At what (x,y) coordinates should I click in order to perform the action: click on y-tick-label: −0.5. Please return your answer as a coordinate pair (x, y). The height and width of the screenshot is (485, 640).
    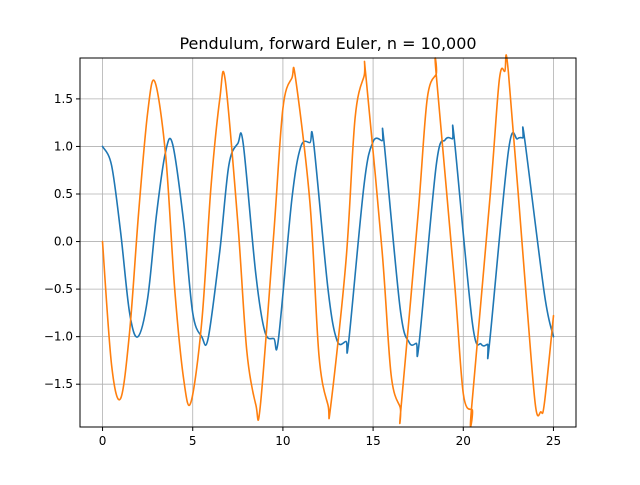
    Looking at the image, I should click on (58, 289).